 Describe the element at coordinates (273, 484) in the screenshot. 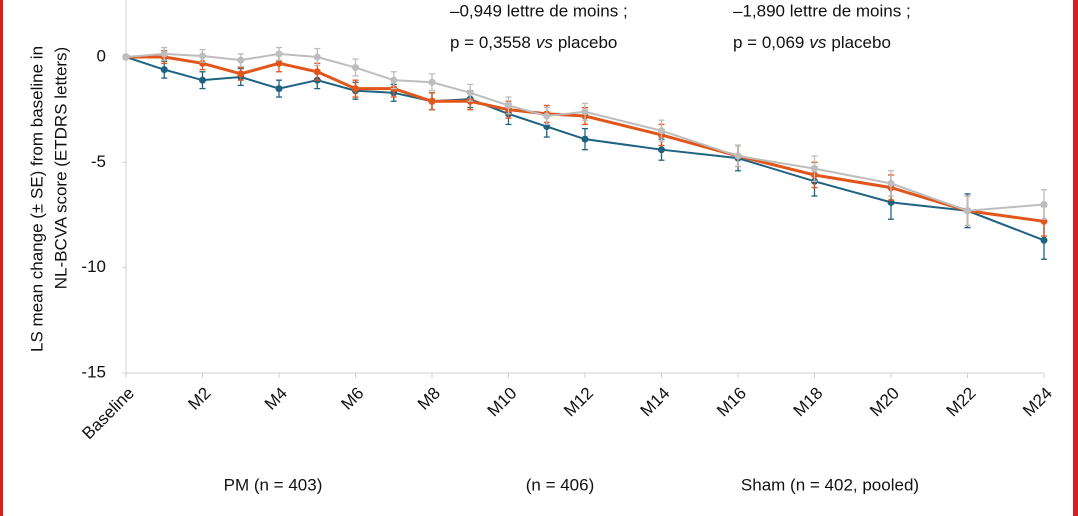

I see `legend-label: PM (n = 403)` at that location.